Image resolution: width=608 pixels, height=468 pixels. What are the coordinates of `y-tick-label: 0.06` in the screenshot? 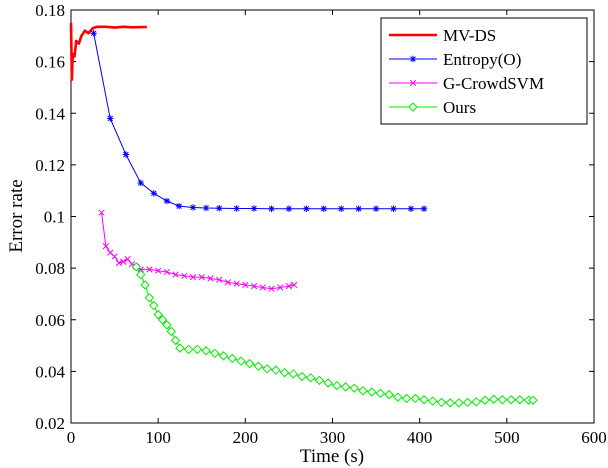 It's located at (50, 320).